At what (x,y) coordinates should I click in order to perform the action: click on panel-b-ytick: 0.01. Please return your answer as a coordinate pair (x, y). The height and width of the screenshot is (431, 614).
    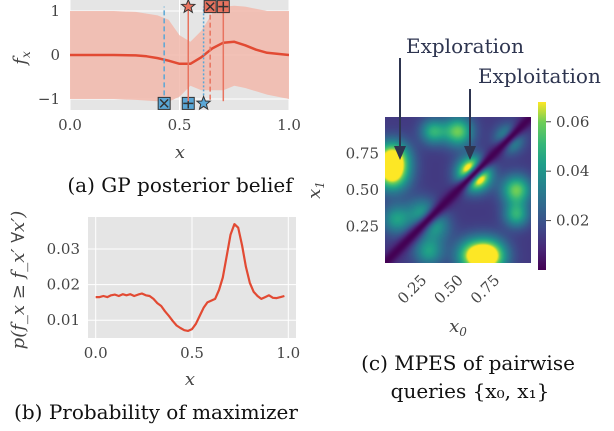
    Looking at the image, I should click on (63, 320).